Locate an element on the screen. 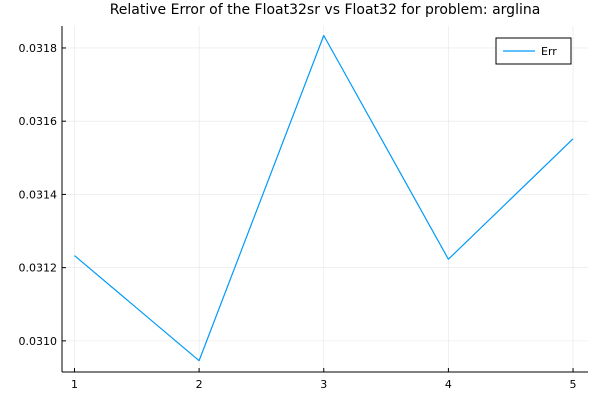 Image resolution: width=600 pixels, height=400 pixels. legend: Err is located at coordinates (533, 51).